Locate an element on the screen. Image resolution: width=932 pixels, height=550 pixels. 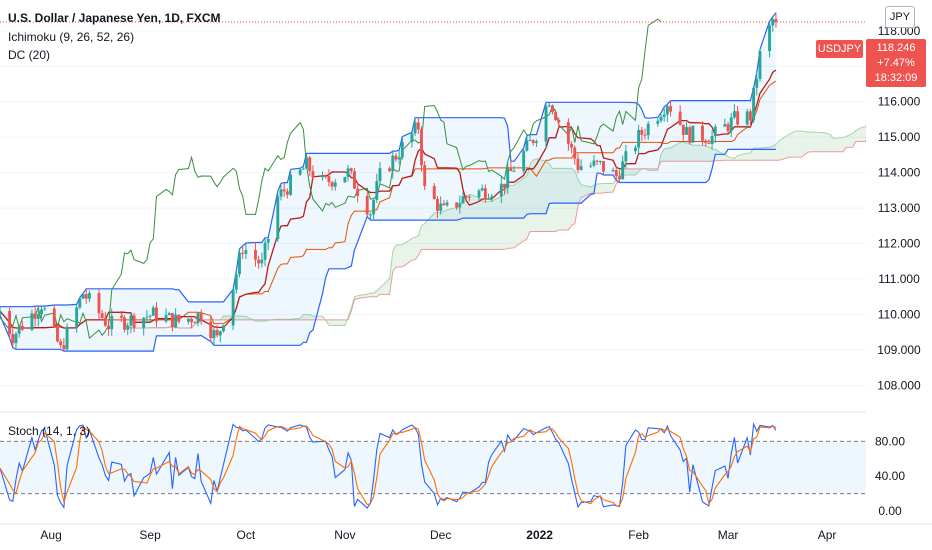
price-tick-label: 108.000 is located at coordinates (899, 385).